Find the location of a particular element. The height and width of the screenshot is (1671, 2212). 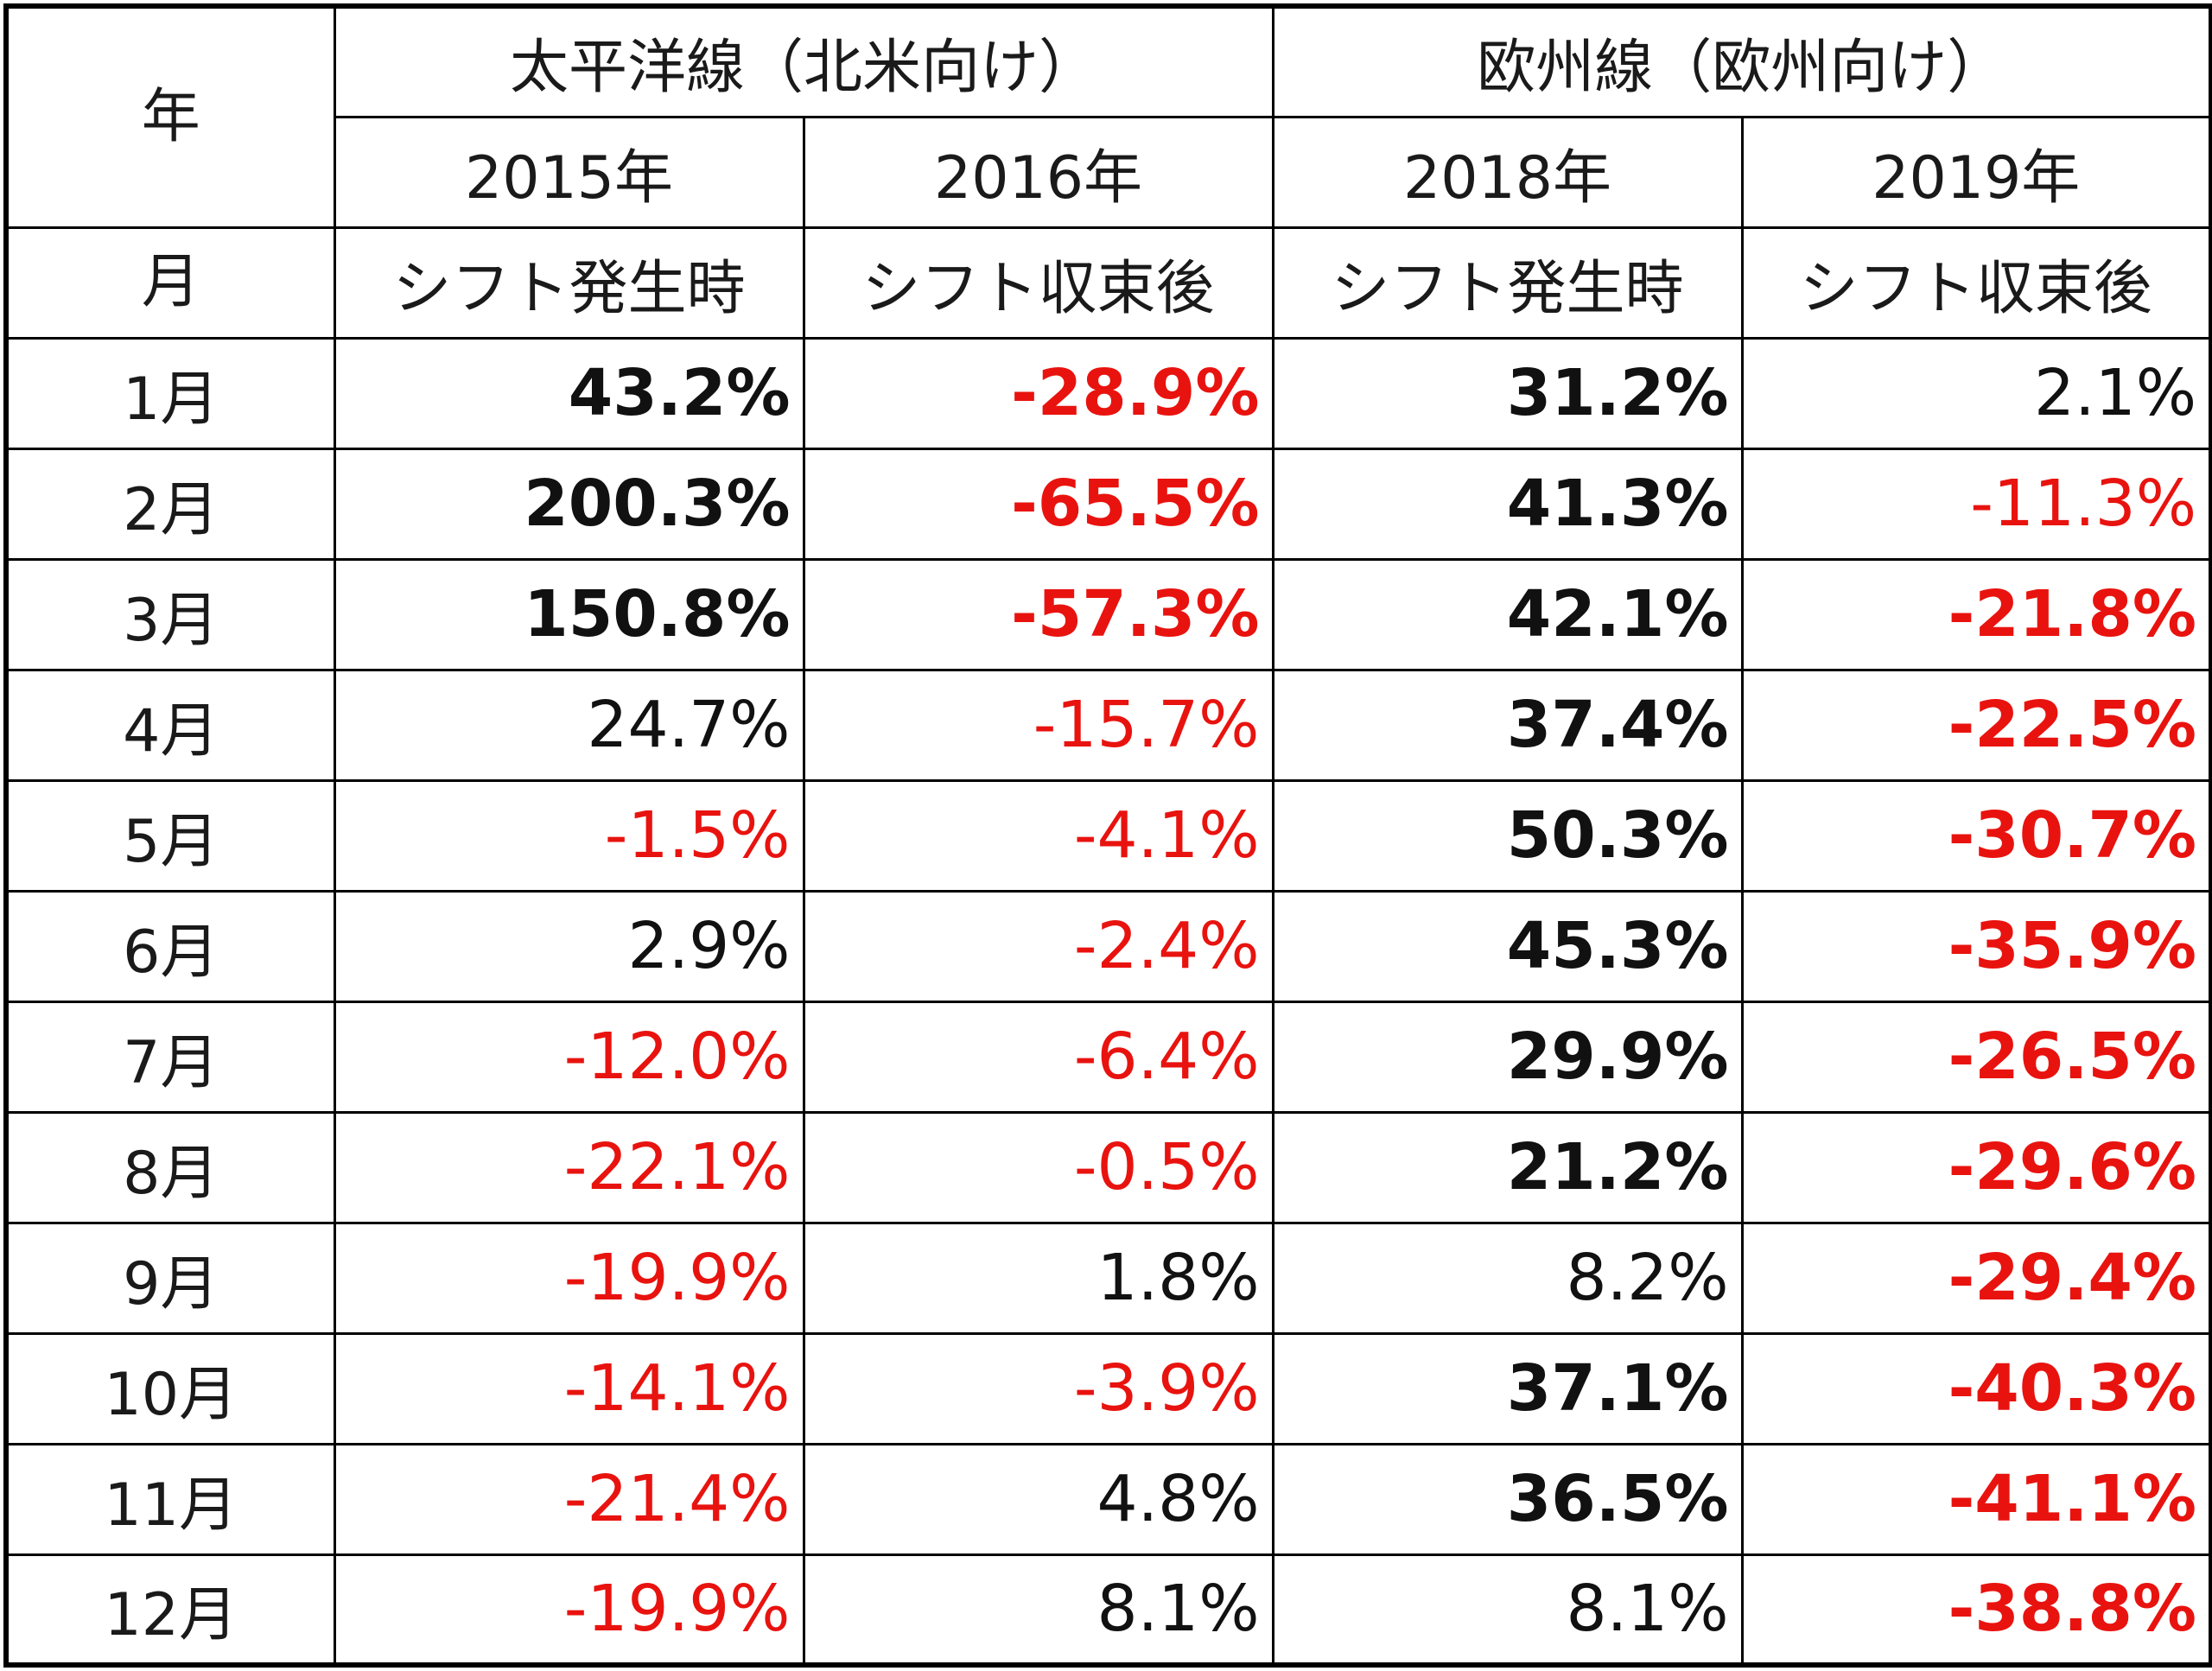

value-cell: -21.8% is located at coordinates (1976, 614).